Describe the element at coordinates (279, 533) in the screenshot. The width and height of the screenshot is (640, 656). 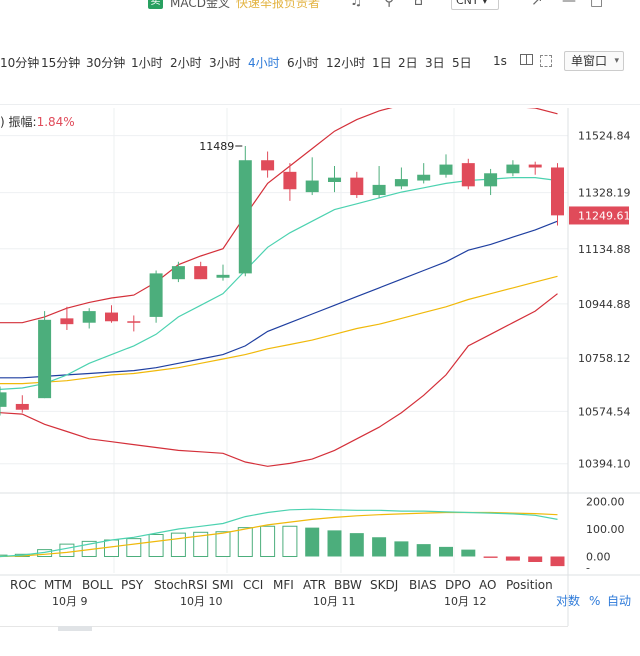
I see `macd-dif-line` at that location.